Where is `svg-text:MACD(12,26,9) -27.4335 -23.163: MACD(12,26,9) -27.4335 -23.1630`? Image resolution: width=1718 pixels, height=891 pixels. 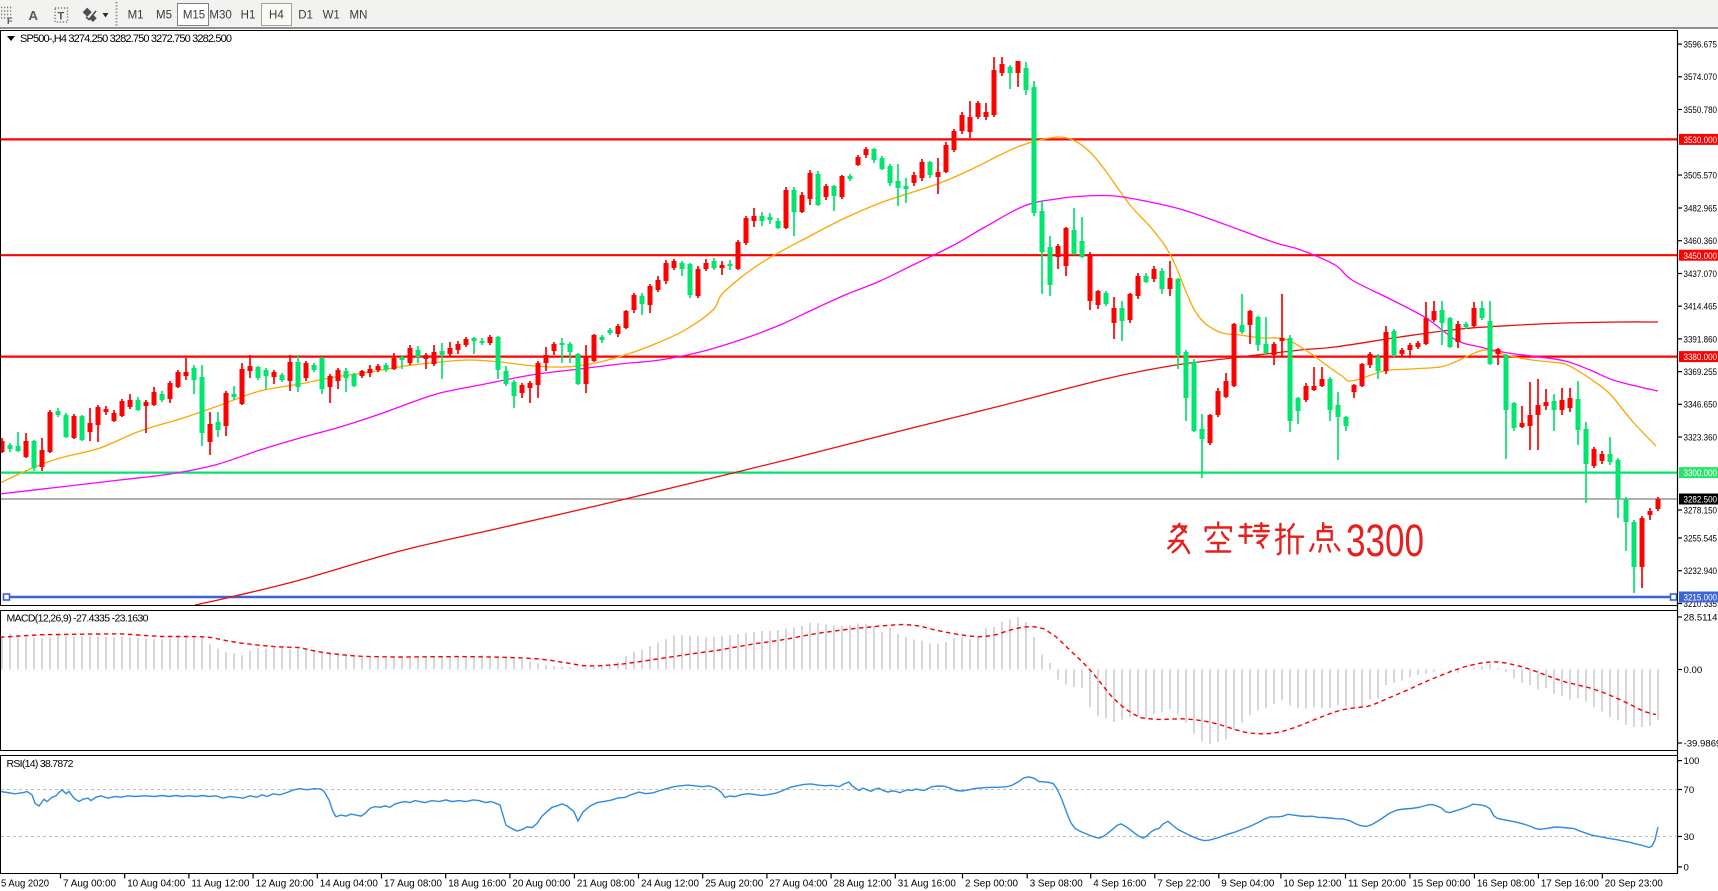 svg-text:MACD(12,26,9) -27.4335 -23.163: MACD(12,26,9) -27.4335 -23.1630 is located at coordinates (78, 619).